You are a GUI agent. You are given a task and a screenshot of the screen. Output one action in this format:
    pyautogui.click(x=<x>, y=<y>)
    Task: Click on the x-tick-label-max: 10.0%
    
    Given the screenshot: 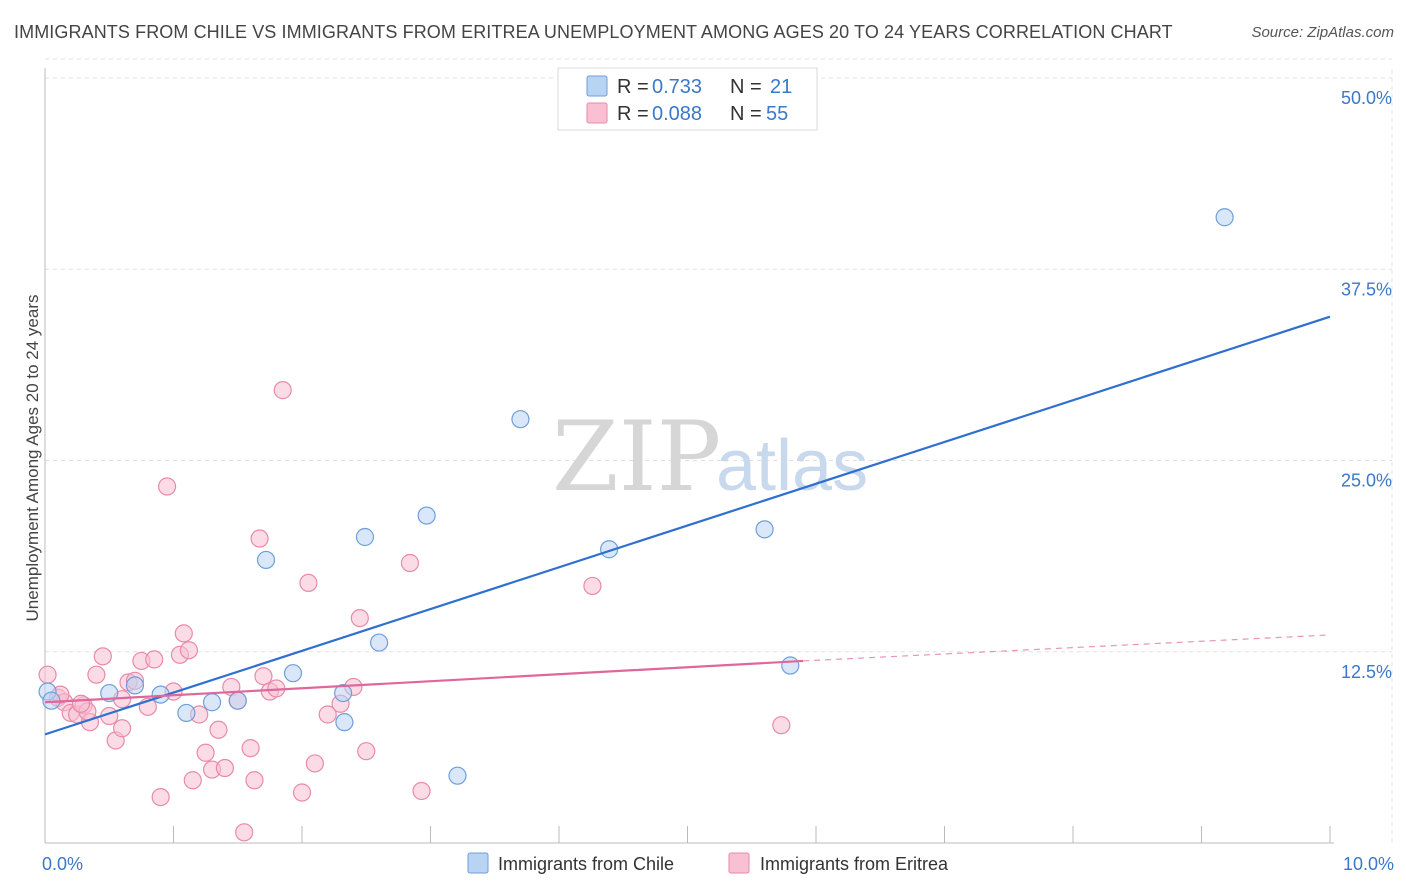 What is the action you would take?
    pyautogui.click(x=1368, y=864)
    